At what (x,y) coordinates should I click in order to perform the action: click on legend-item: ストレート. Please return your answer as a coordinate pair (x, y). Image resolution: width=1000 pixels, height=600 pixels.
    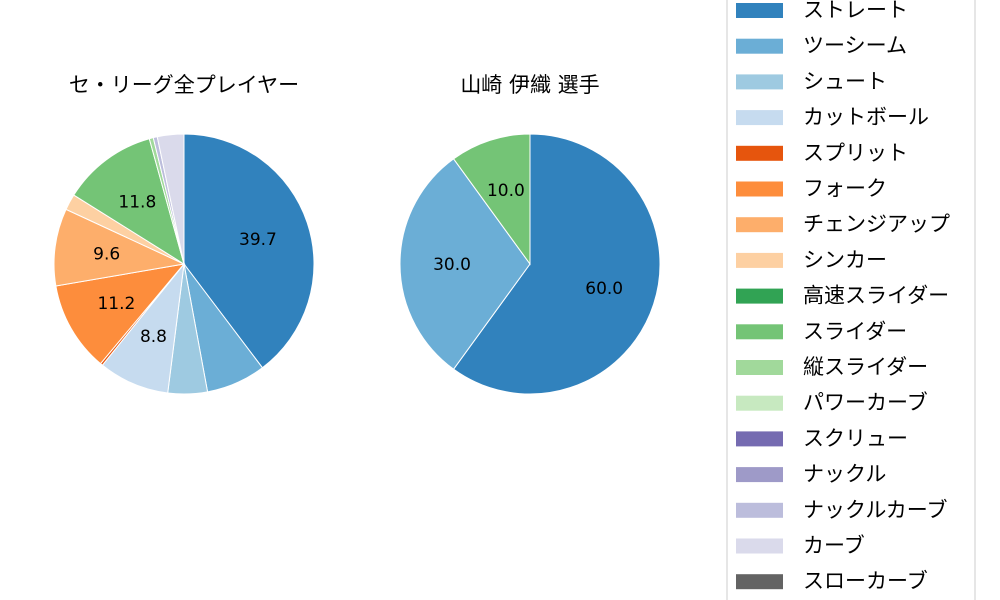
    Looking at the image, I should click on (822, 11).